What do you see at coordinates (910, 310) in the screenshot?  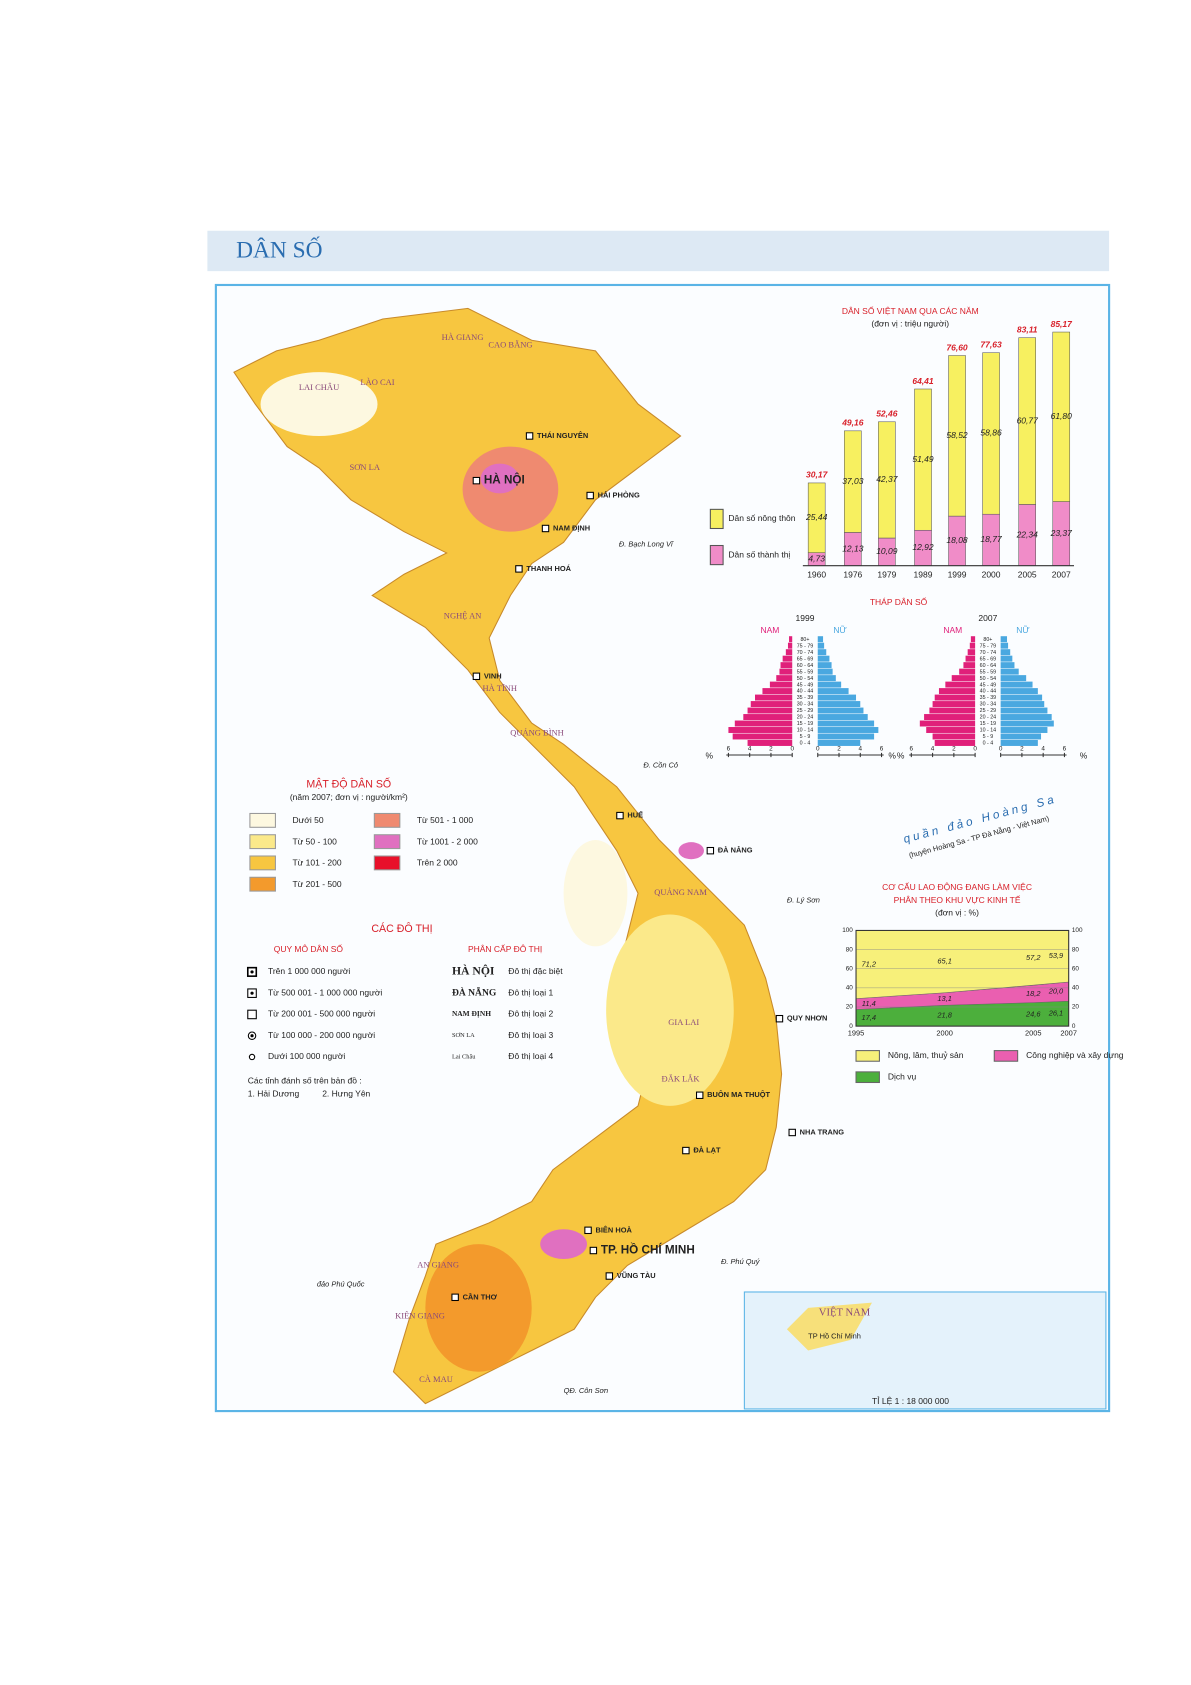 I see `chart-title: DÂN SỐ VIỆT NAM QUA CÁC NĂM` at bounding box center [910, 310].